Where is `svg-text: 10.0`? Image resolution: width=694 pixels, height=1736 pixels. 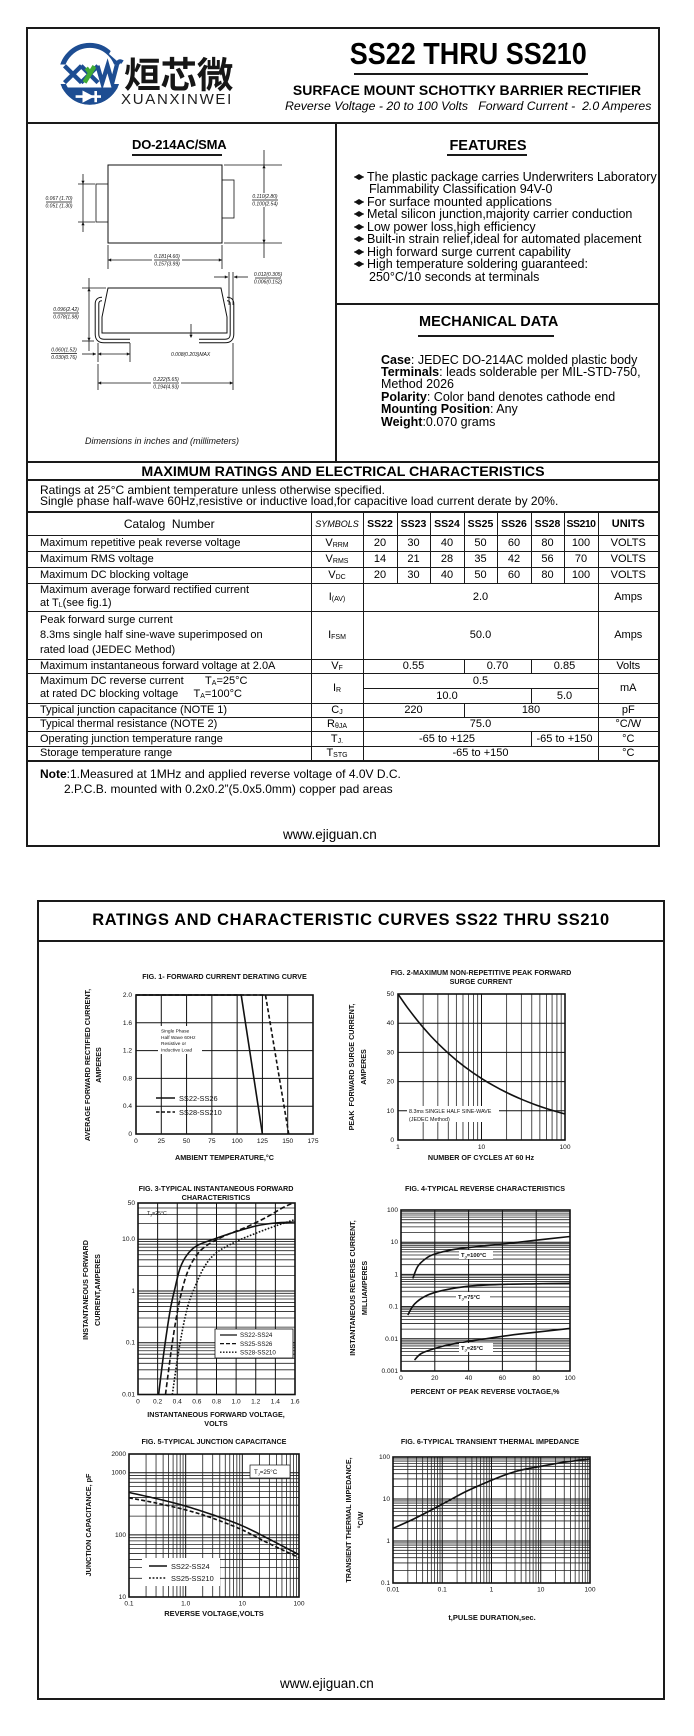 svg-text: 10.0 is located at coordinates (128, 1239).